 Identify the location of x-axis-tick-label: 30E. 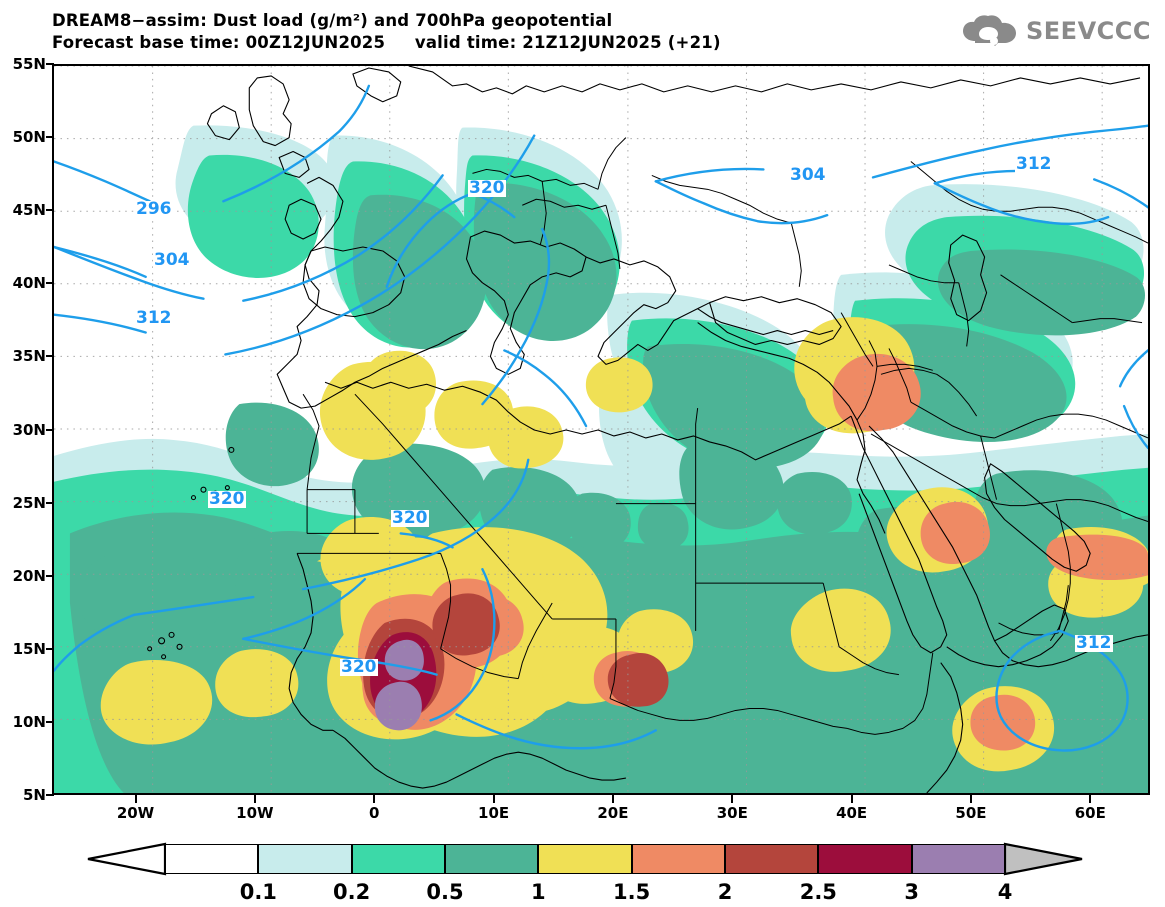
(732, 813).